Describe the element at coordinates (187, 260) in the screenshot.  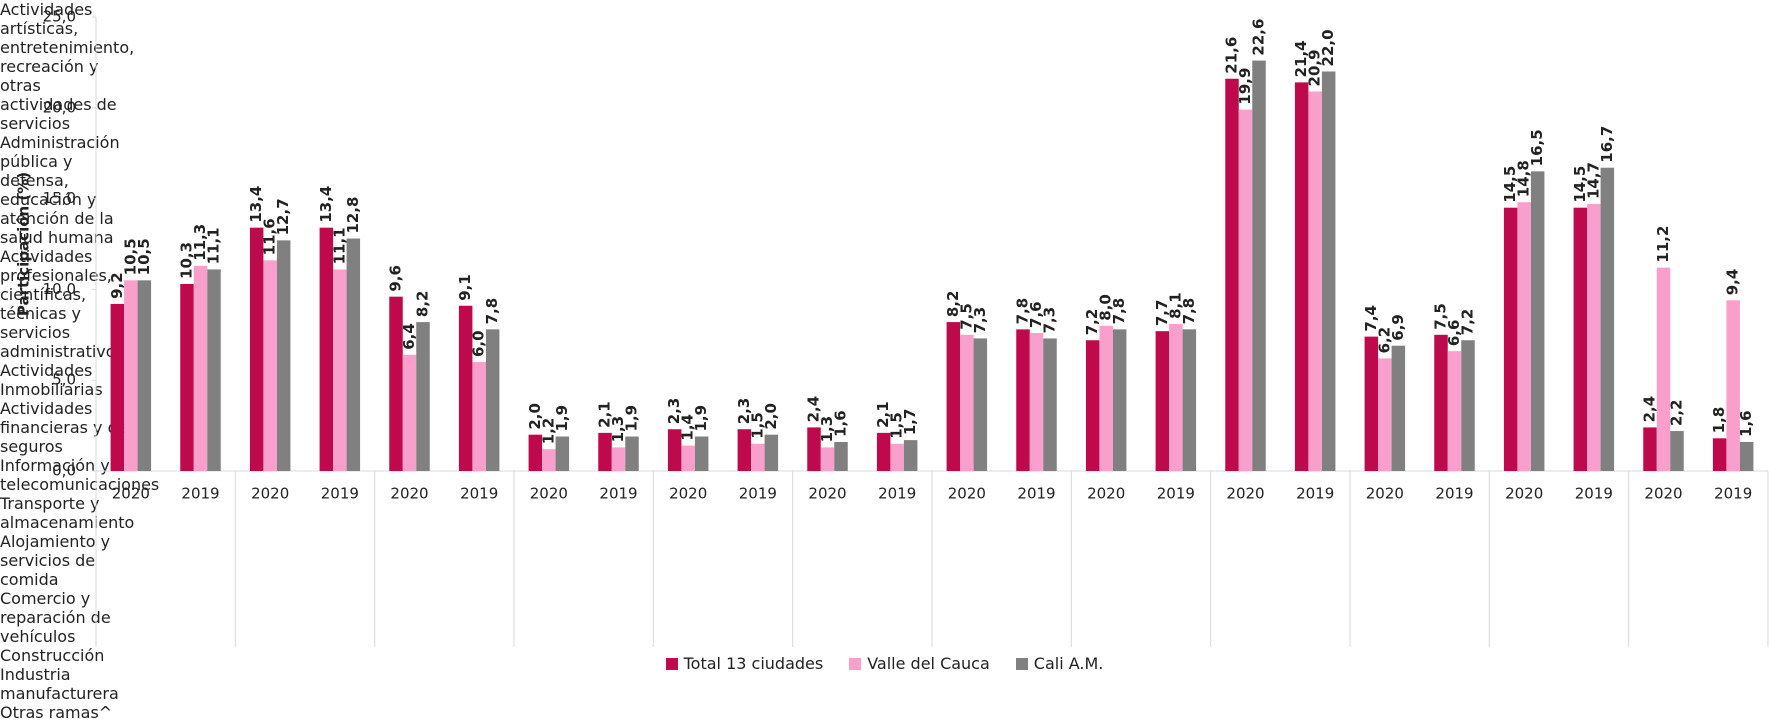
I see `value-label: 10,3` at that location.